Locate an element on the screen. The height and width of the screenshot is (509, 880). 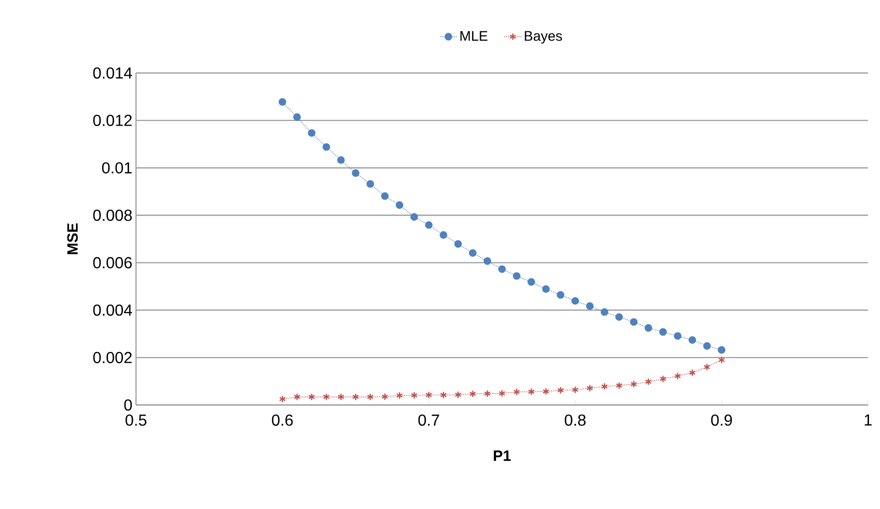
y-tick-label: 0.014 is located at coordinates (112, 73).